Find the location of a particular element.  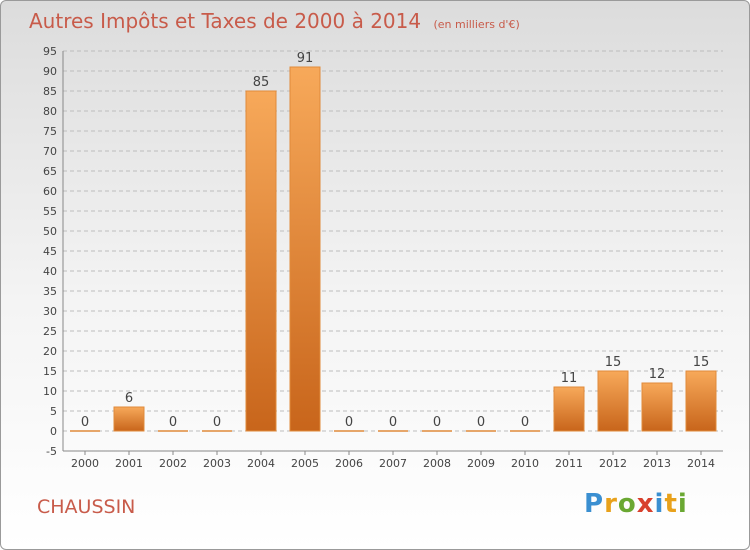

x-tick-label: 2009 is located at coordinates (481, 463).